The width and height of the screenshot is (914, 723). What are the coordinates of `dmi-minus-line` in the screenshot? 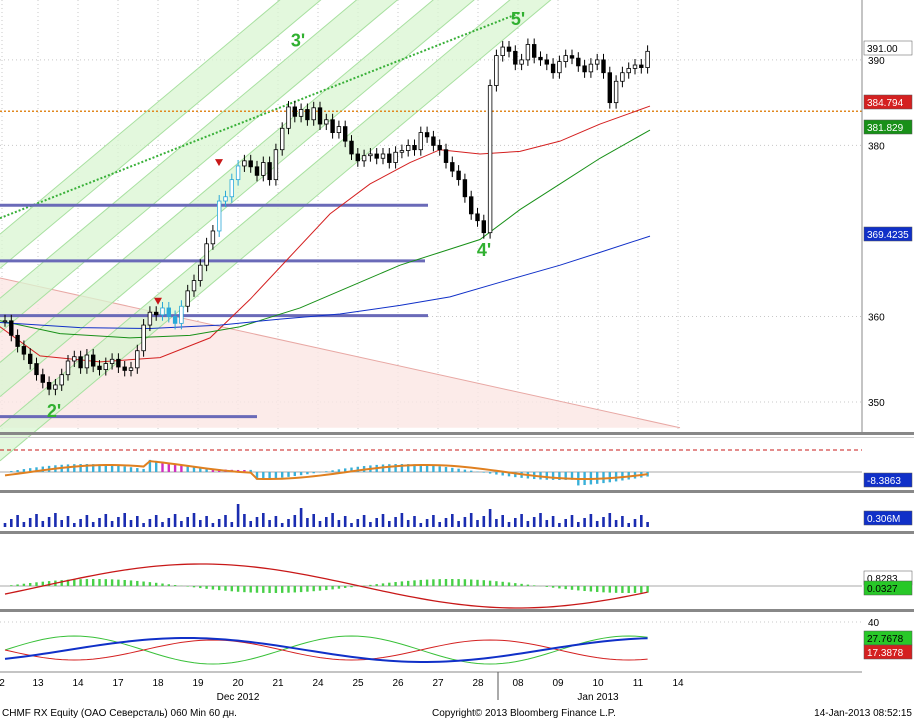 It's located at (326, 650).